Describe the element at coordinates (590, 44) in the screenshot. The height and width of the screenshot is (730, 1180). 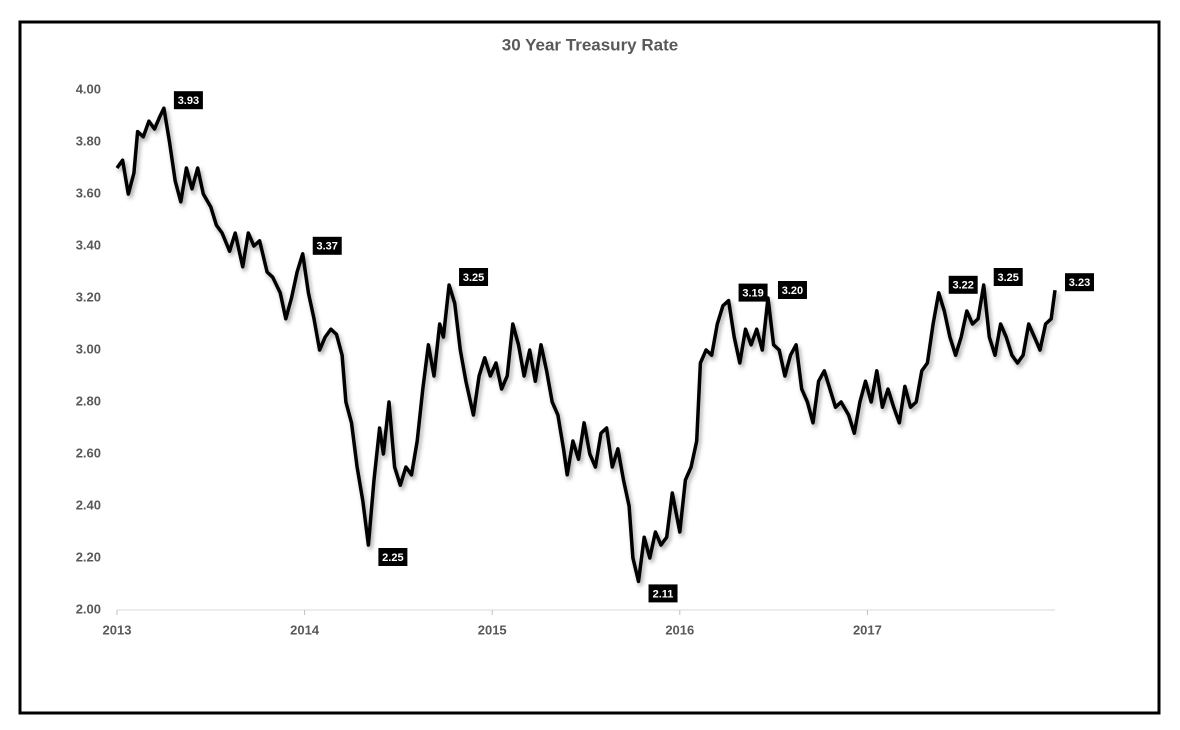
I see `chart-title: 30 Year Treasury Rate` at that location.